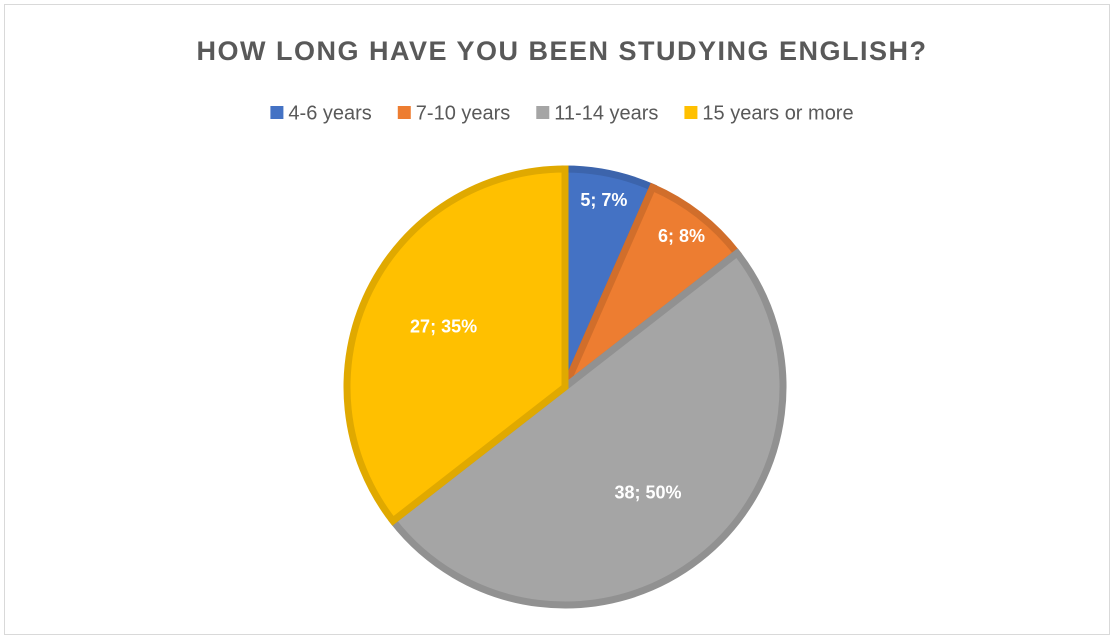  I want to click on chart-title: HOW LONG HAVE YOU BEEN STUDYING ENGLISH?, so click(561, 51).